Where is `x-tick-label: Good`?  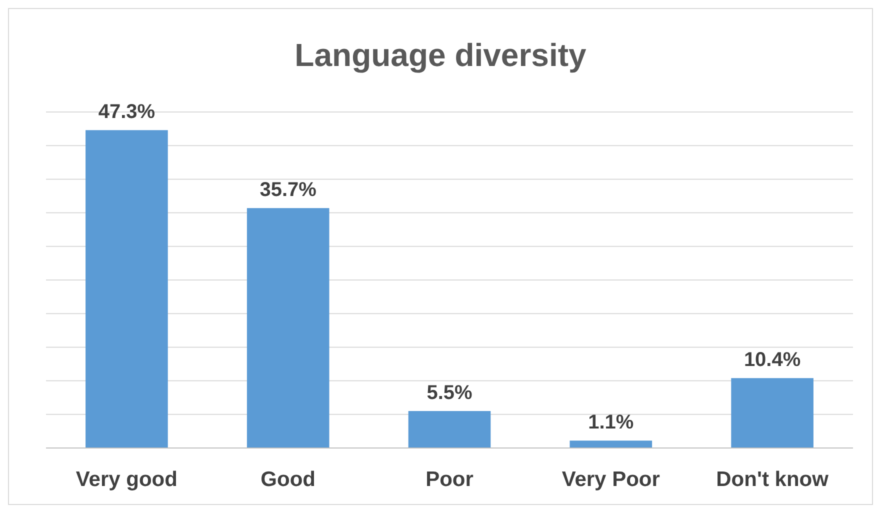
x-tick-label: Good is located at coordinates (288, 479).